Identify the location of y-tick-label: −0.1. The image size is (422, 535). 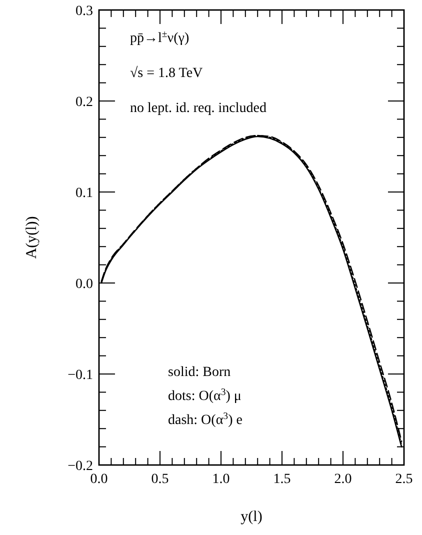
(80, 375).